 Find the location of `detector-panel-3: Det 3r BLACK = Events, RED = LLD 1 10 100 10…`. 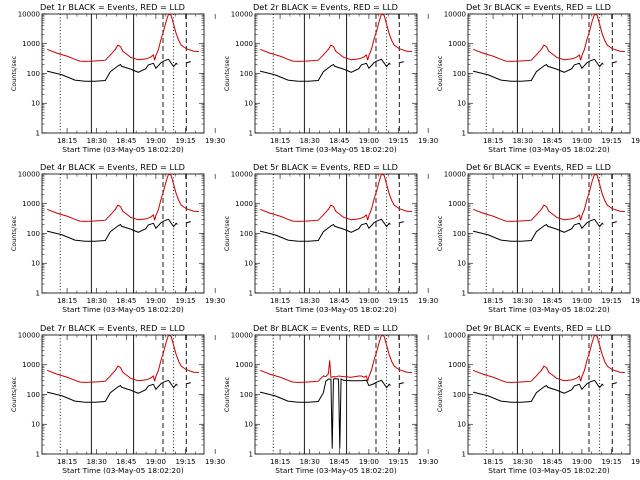

detector-panel-3: Det 3r BLACK = Events, RED = LLD 1 10 100 10… is located at coordinates (538, 78).